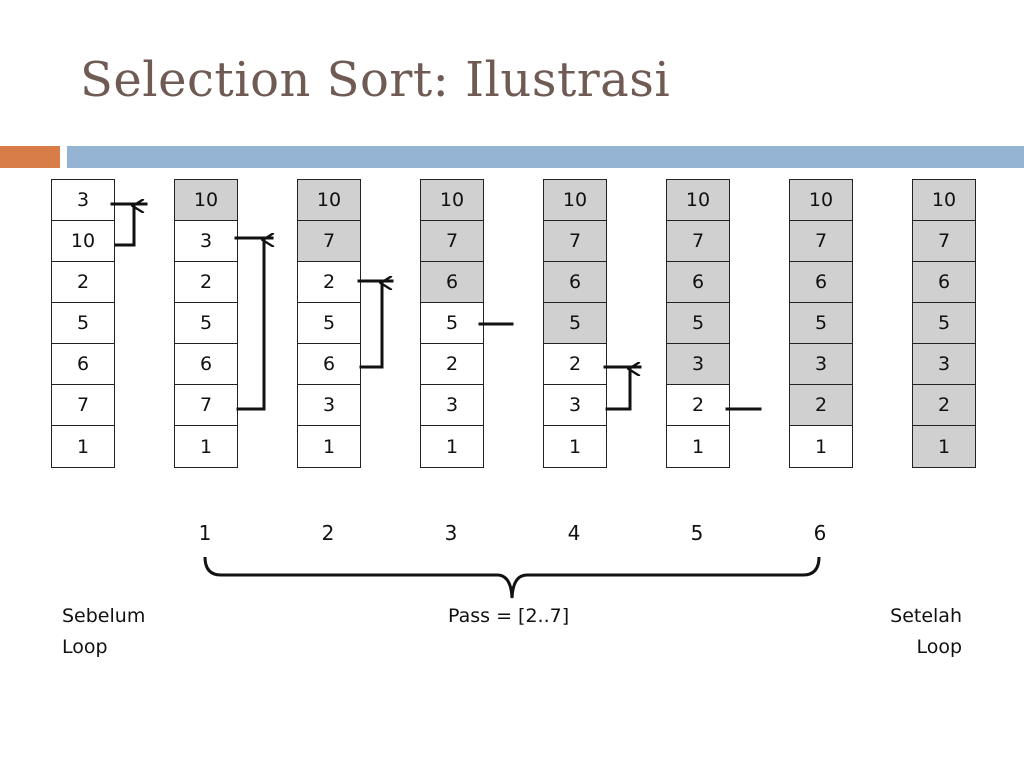 This screenshot has height=768, width=1024. Describe the element at coordinates (205, 533) in the screenshot. I see `pass-number-1: 1` at that location.